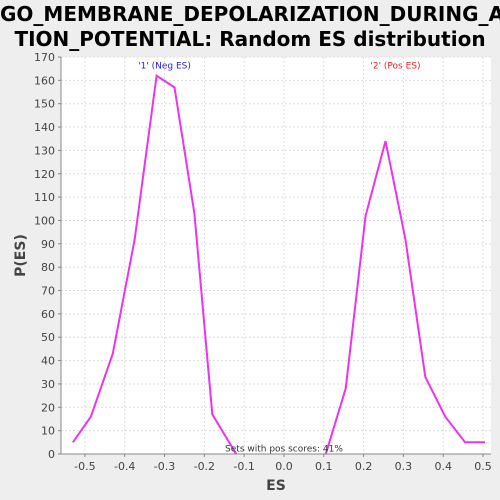 This screenshot has width=500, height=500. What do you see at coordinates (48, 244) in the screenshot?
I see `y-tick-label: 90` at bounding box center [48, 244].